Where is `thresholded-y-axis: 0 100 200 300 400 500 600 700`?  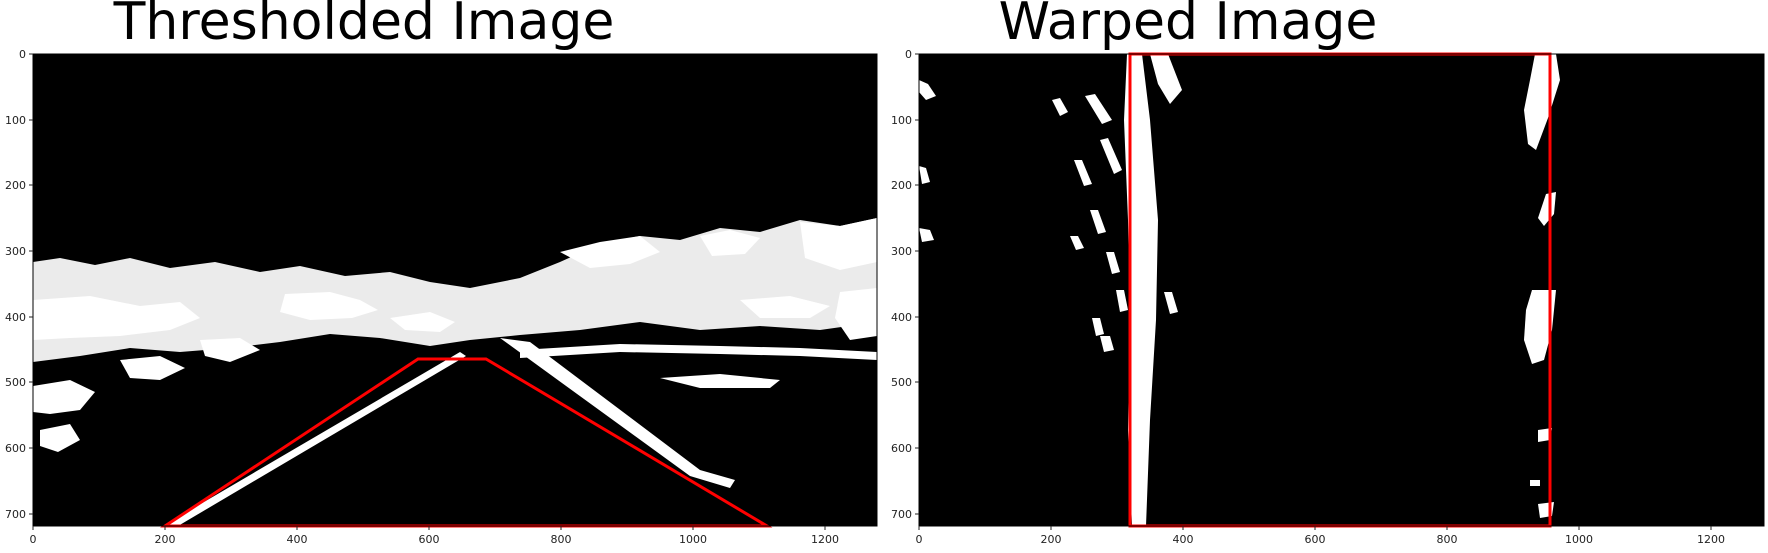
thresholded-y-axis: 0 100 200 300 400 500 600 700 is located at coordinates (19, 284).